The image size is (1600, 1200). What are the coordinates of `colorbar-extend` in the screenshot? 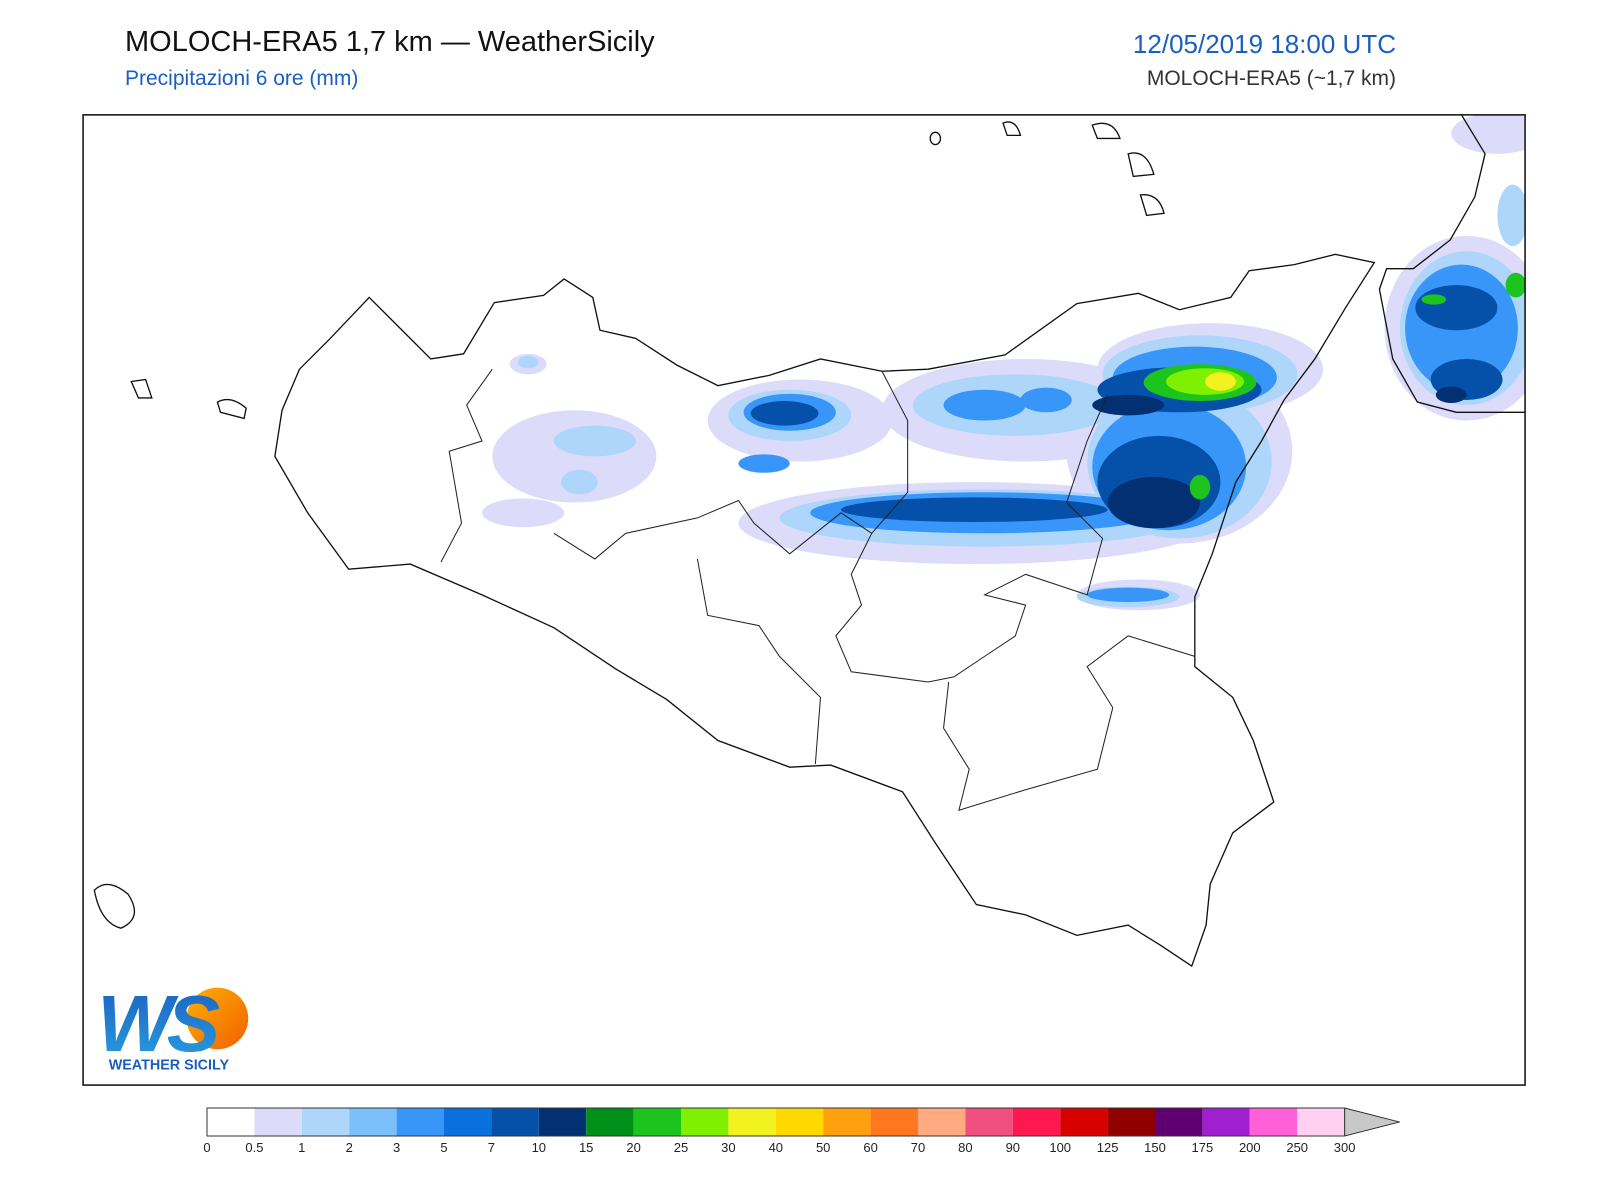 It's located at (1372, 1122).